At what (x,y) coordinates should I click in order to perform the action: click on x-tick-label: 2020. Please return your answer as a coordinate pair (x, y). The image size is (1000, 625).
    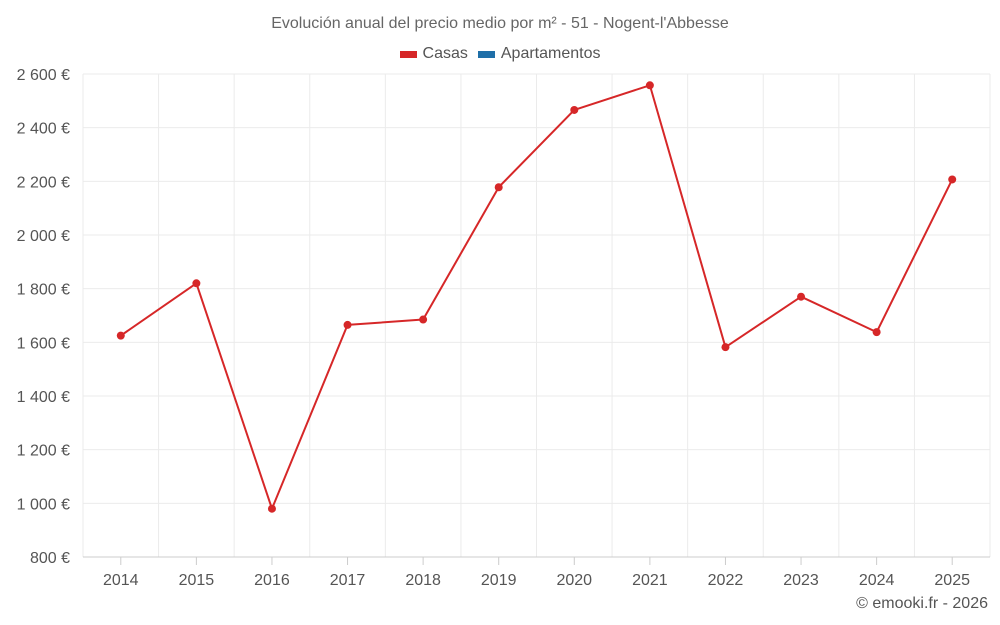
    Looking at the image, I should click on (574, 580).